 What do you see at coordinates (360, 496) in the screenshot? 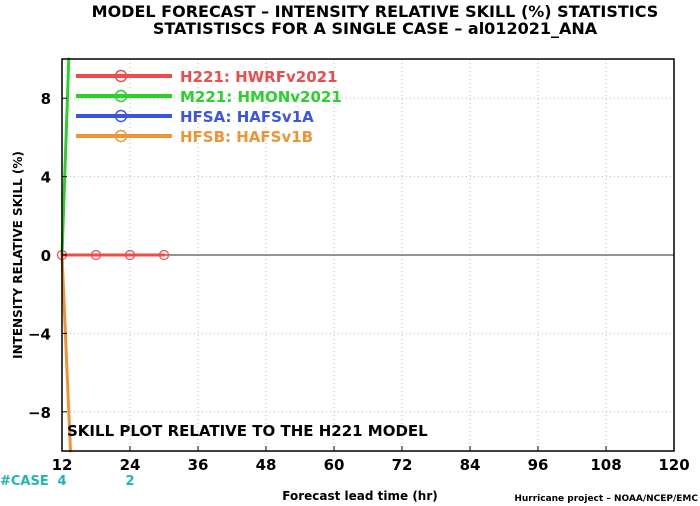
I see `x-axis-label: Forecast lead time (hr)` at bounding box center [360, 496].